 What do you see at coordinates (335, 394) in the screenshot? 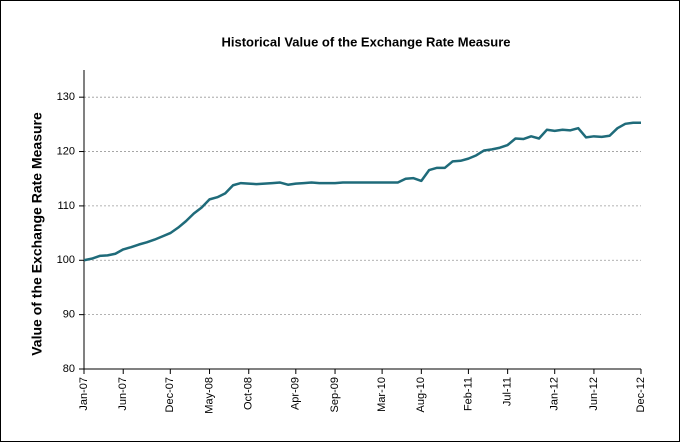
I see `x-tick-label: Sep-09` at bounding box center [335, 394].